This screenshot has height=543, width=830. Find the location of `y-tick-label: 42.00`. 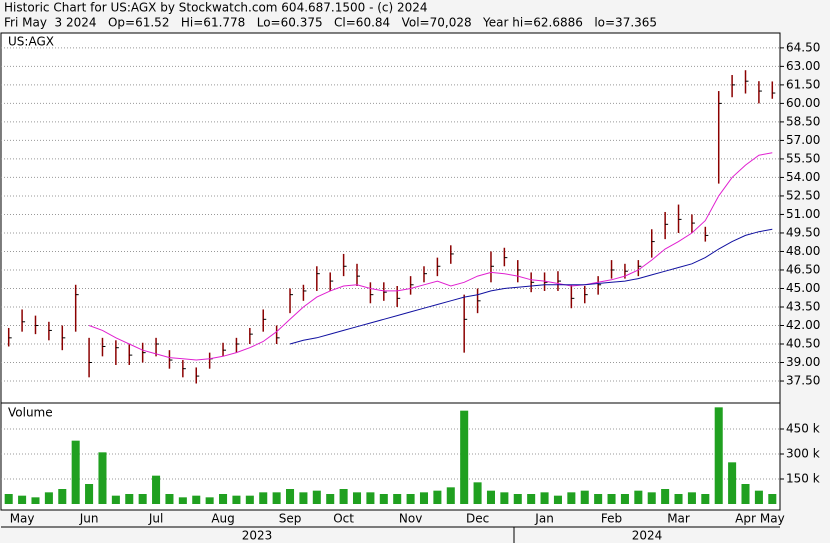

y-tick-label: 42.00 is located at coordinates (803, 325).